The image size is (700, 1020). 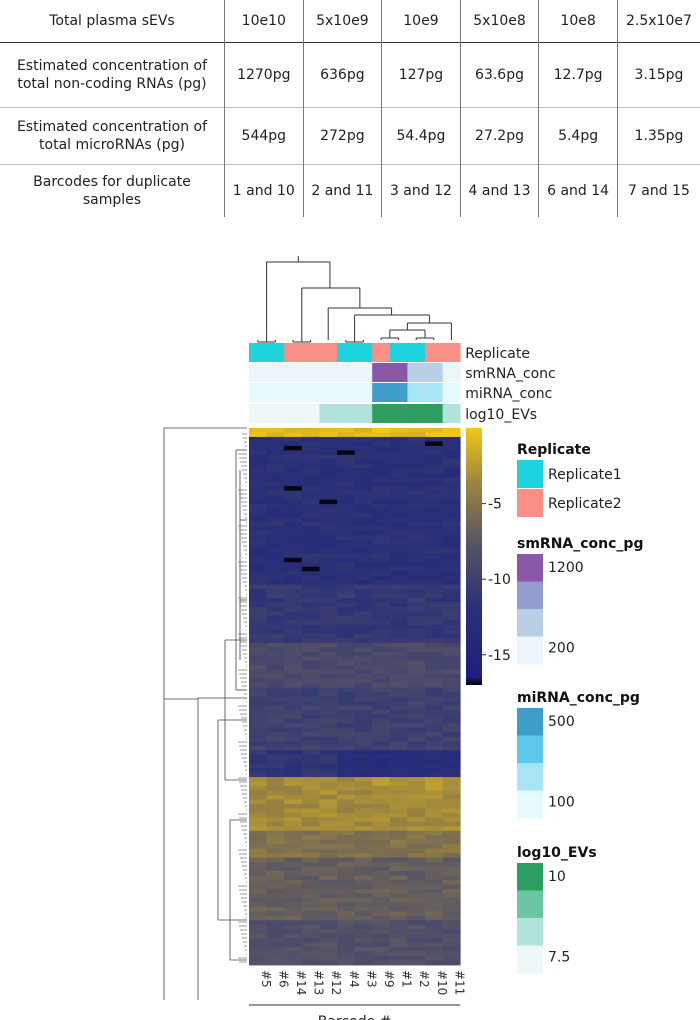 What do you see at coordinates (566, 568) in the screenshot?
I see `legend-label: 1200` at bounding box center [566, 568].